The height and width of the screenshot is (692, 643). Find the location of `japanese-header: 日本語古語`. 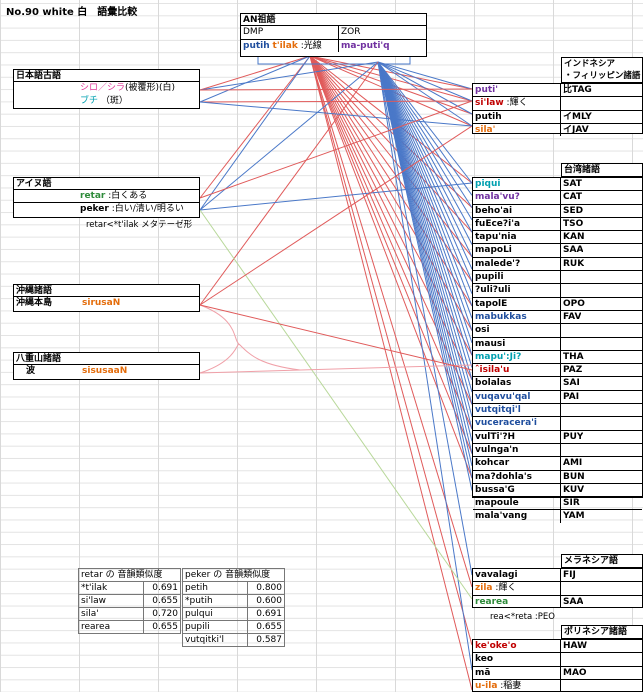

japanese-header: 日本語古語 is located at coordinates (106, 76).